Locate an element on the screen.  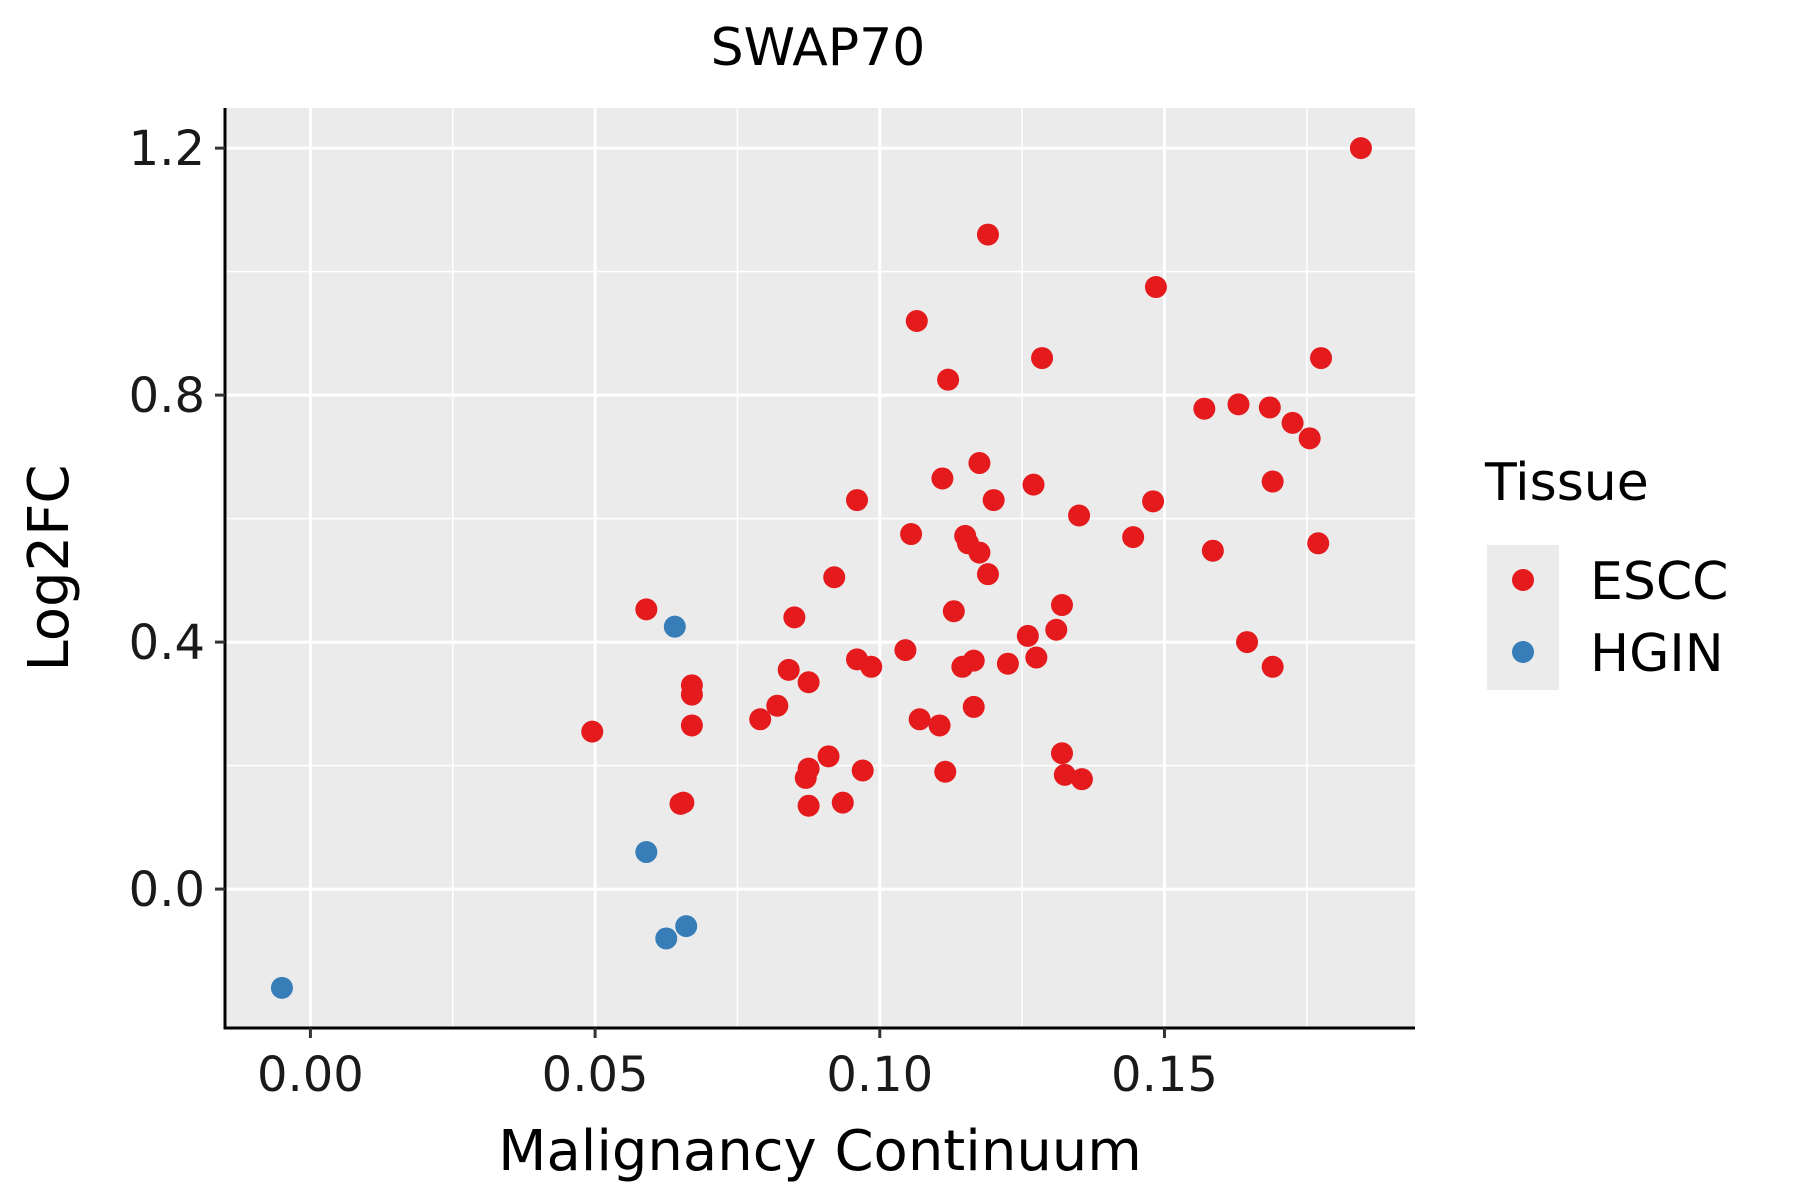
x-tick-label: 0.15 is located at coordinates (1164, 1075).